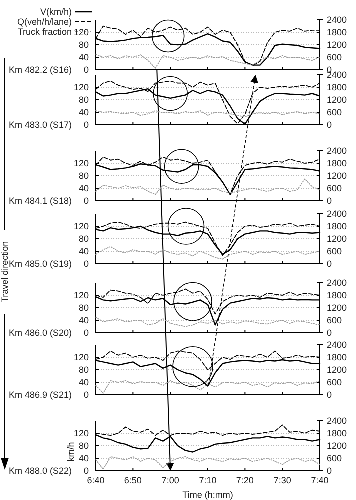 The image size is (356, 500). Describe the element at coordinates (40, 471) in the screenshot. I see `text: Km 488.0 (S22)` at that location.